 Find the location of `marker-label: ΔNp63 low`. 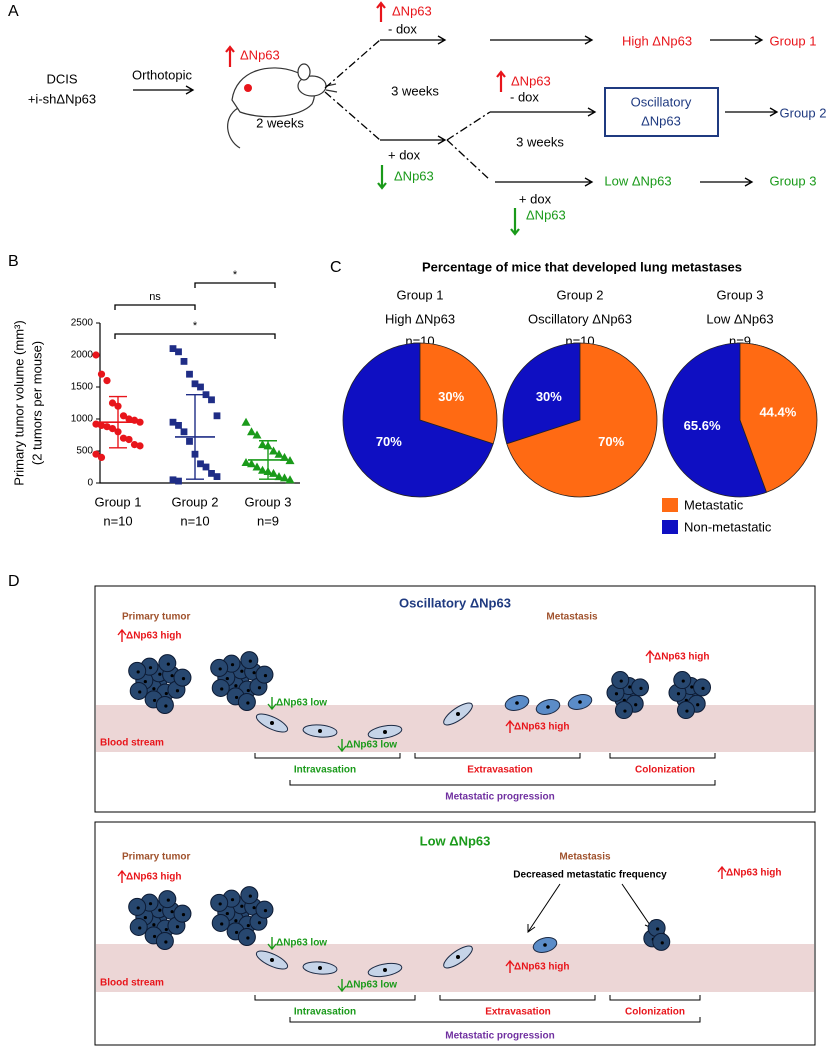

marker-label: ΔNp63 low is located at coordinates (371, 745).